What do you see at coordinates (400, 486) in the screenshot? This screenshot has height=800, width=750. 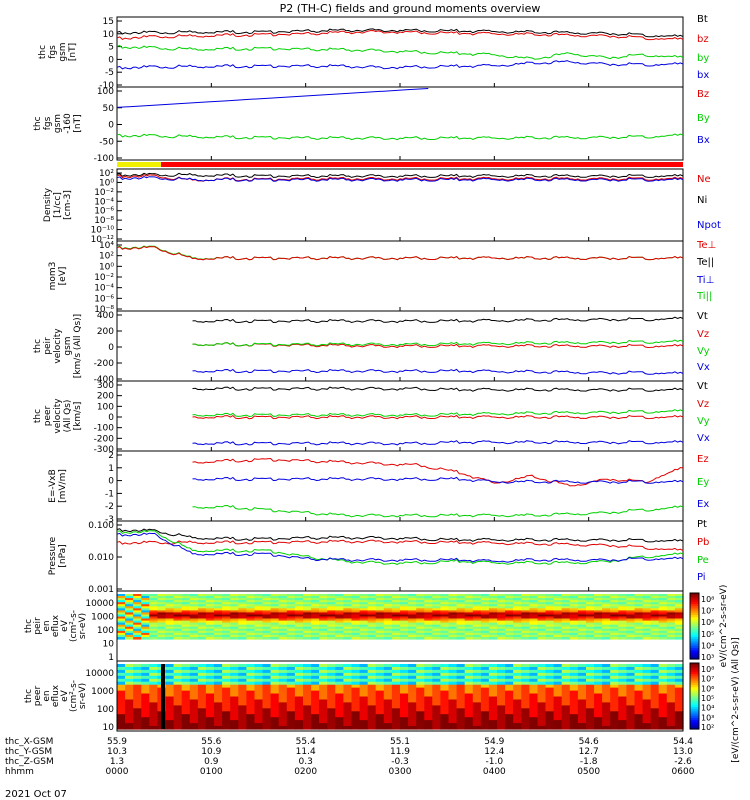 I see `panel-frame` at bounding box center [400, 486].